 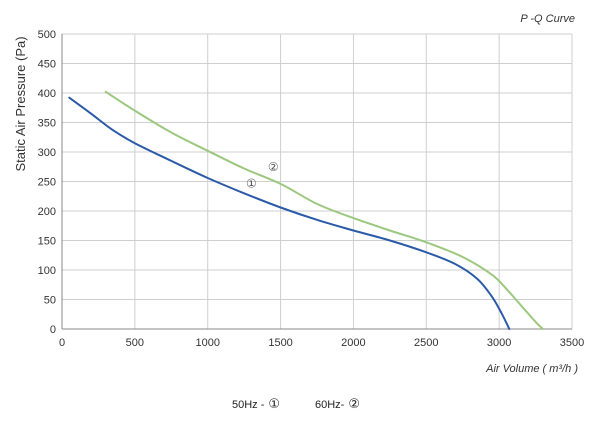 What do you see at coordinates (47, 271) in the screenshot?
I see `y-tick-label-100: 100` at bounding box center [47, 271].